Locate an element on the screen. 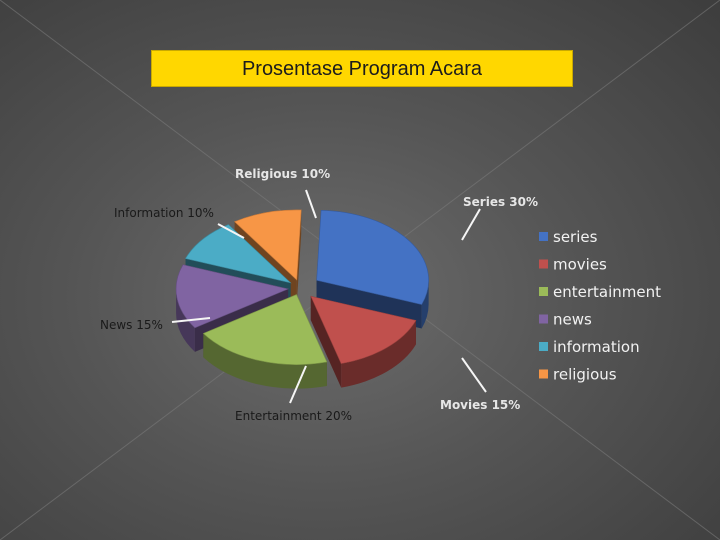 The image size is (720, 540). legend-swatch-entertainment is located at coordinates (543, 291).